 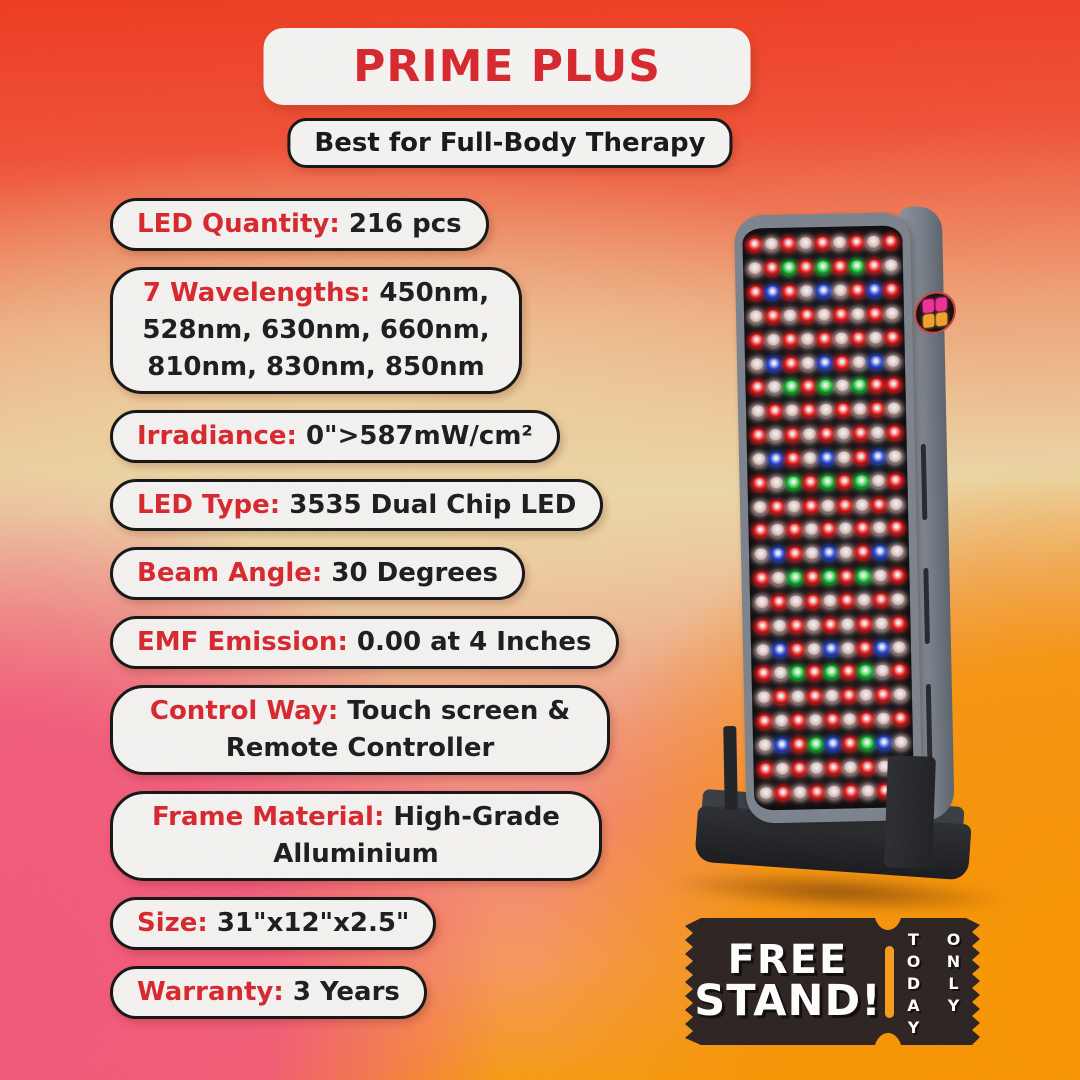 What do you see at coordinates (510, 143) in the screenshot?
I see `subtitle-pill: Best for Full-Body Therapy` at bounding box center [510, 143].